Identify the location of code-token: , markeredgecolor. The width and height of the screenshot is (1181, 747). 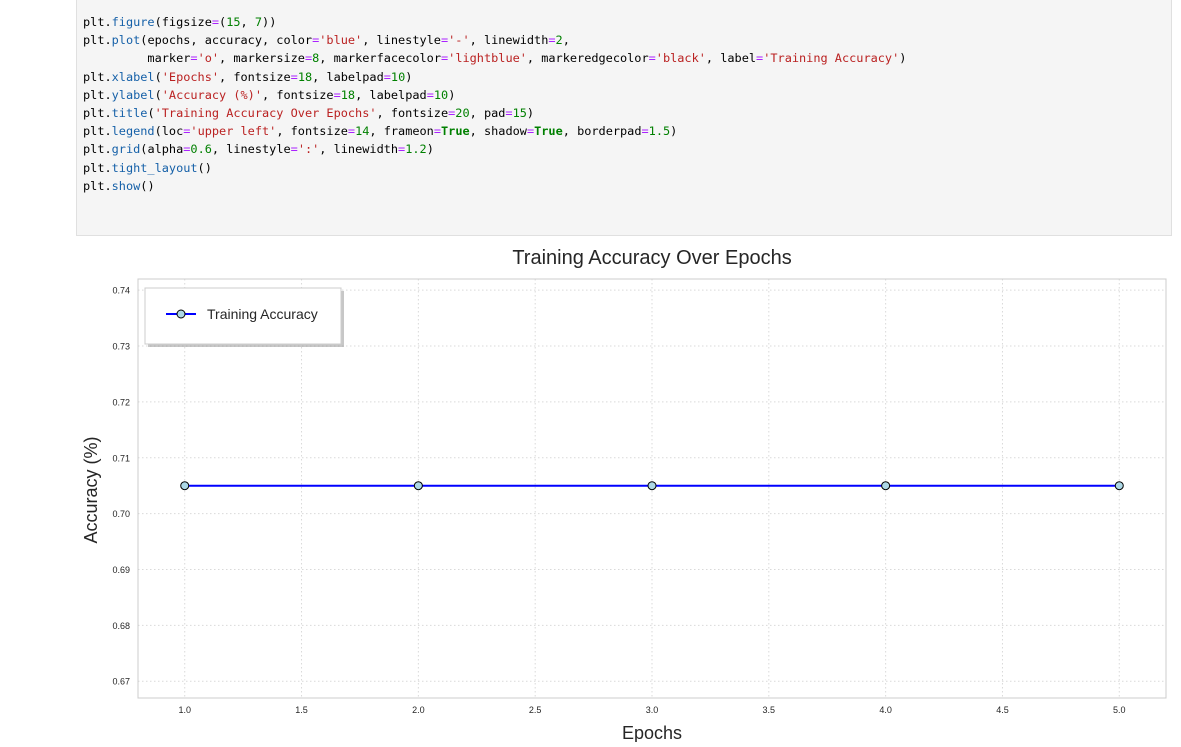
(587, 58).